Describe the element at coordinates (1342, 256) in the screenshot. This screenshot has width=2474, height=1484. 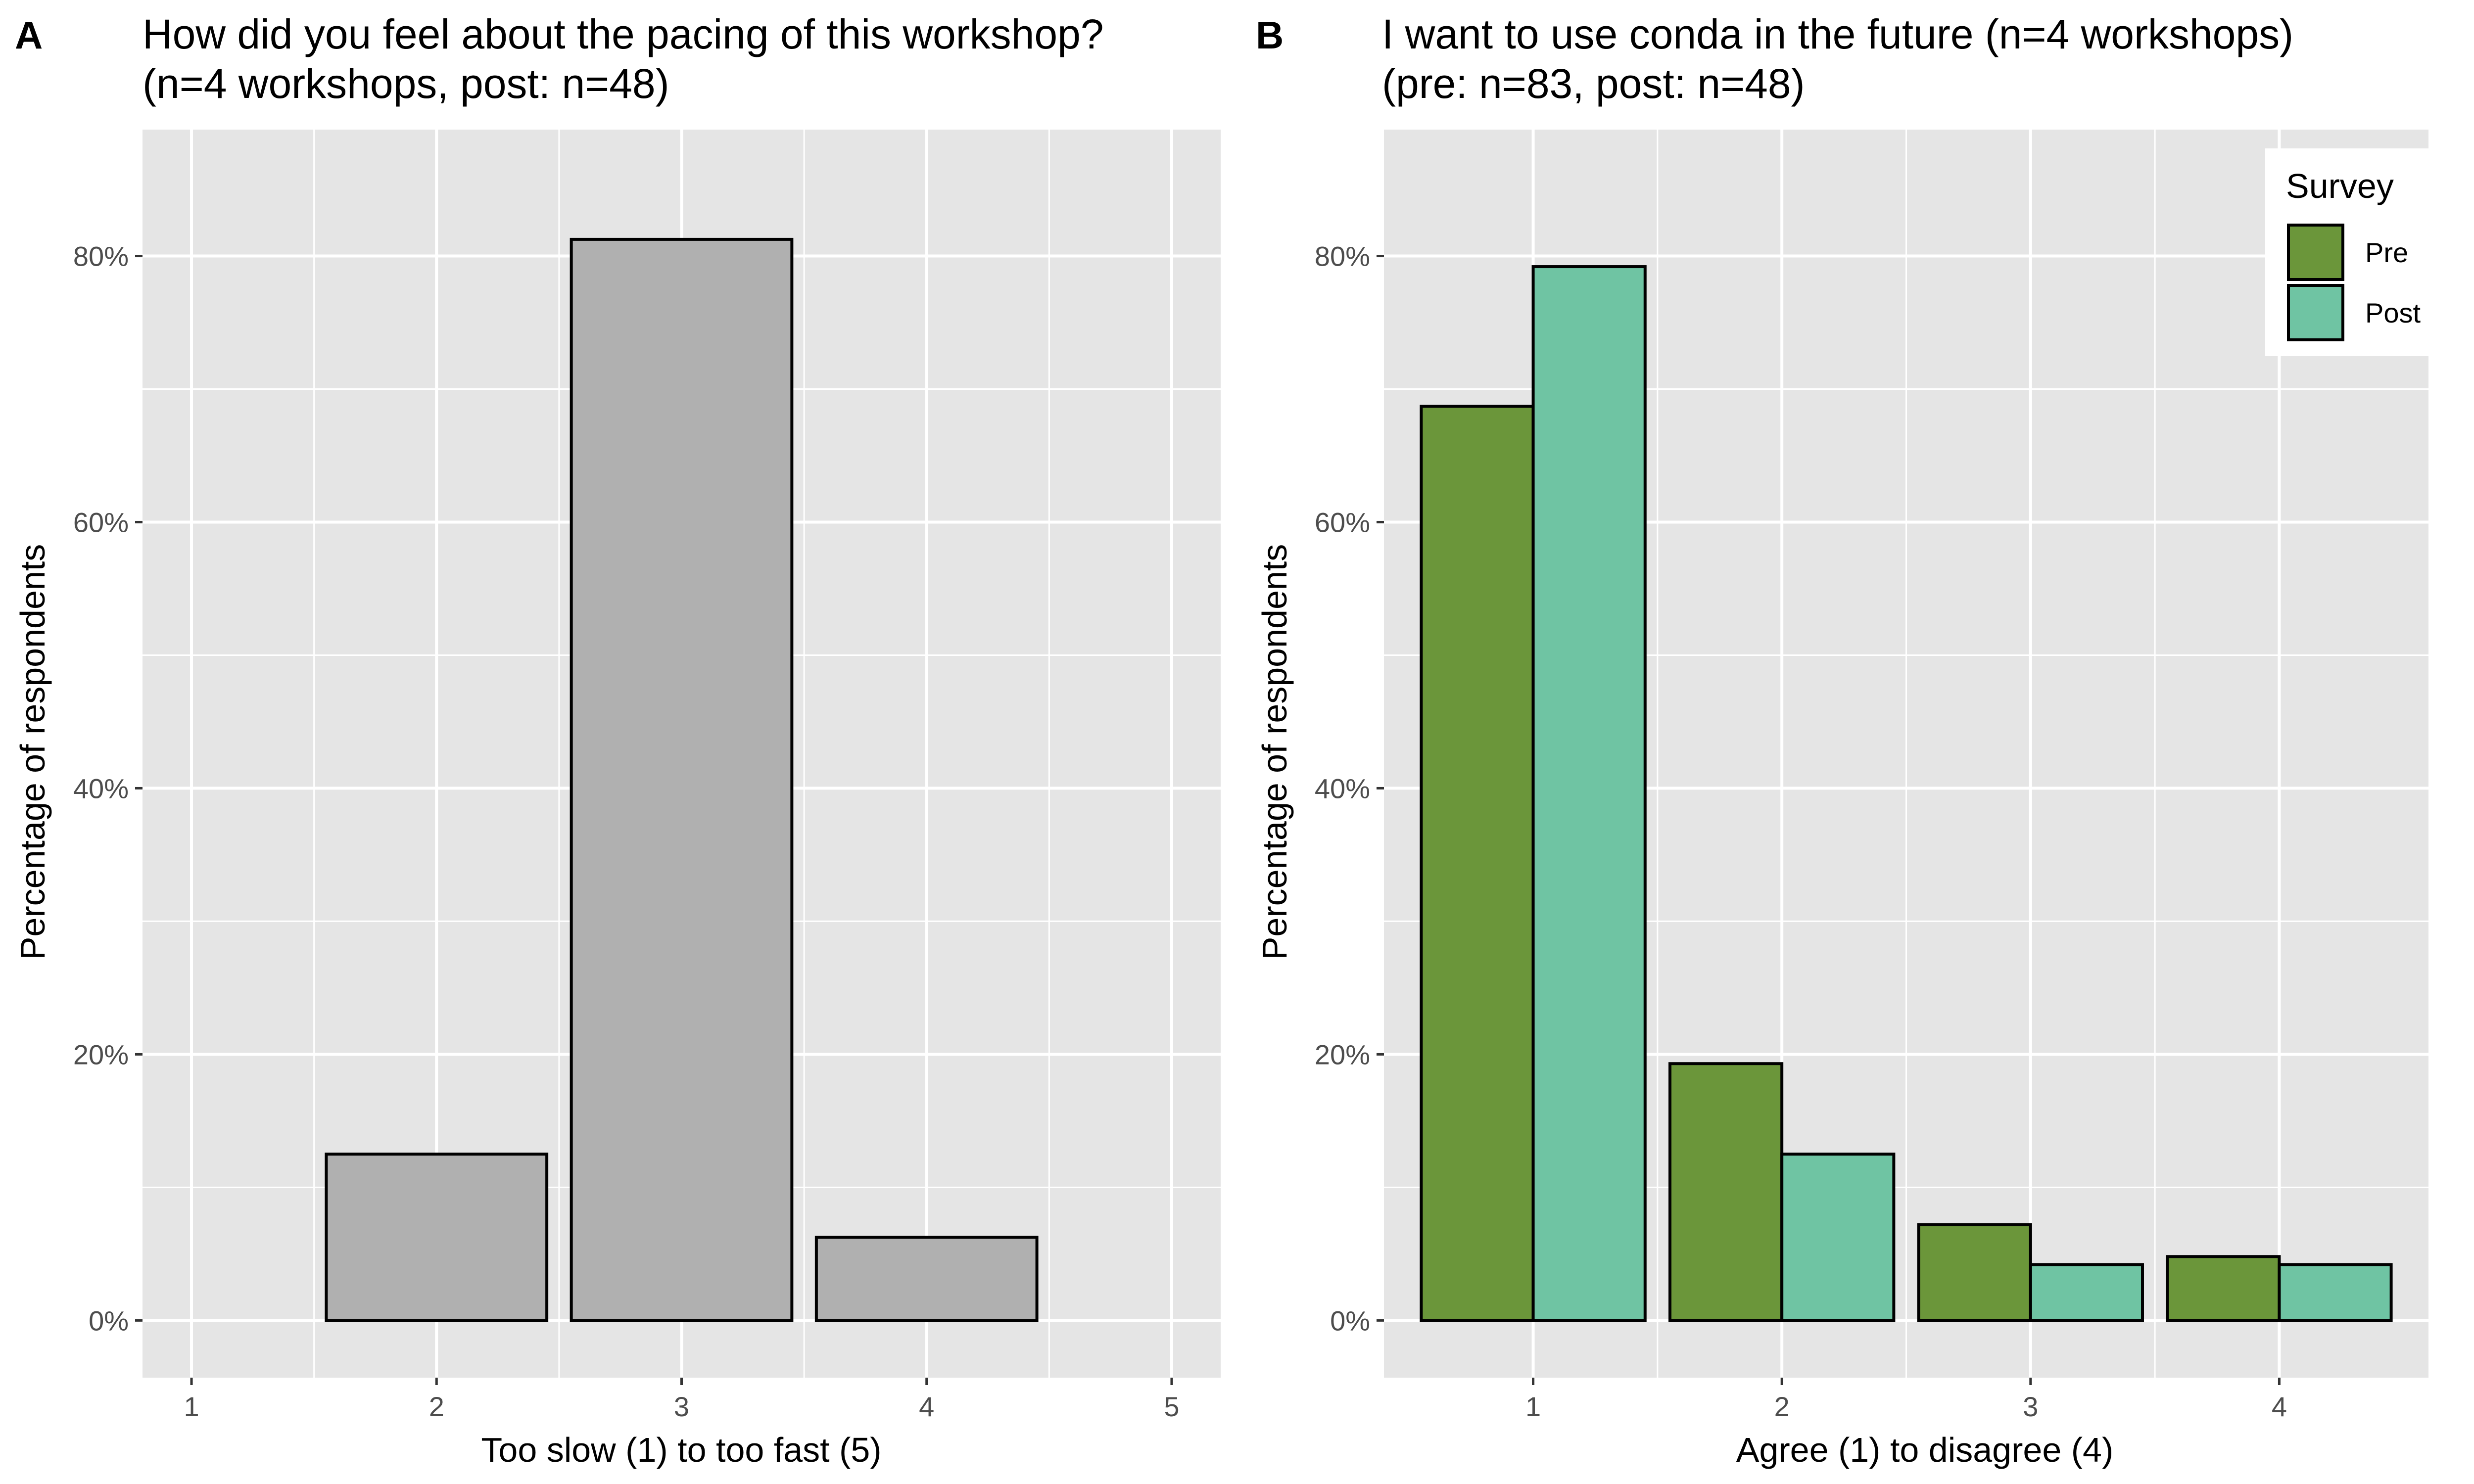
I see `panel-b-y-tick-label: 80%` at that location.